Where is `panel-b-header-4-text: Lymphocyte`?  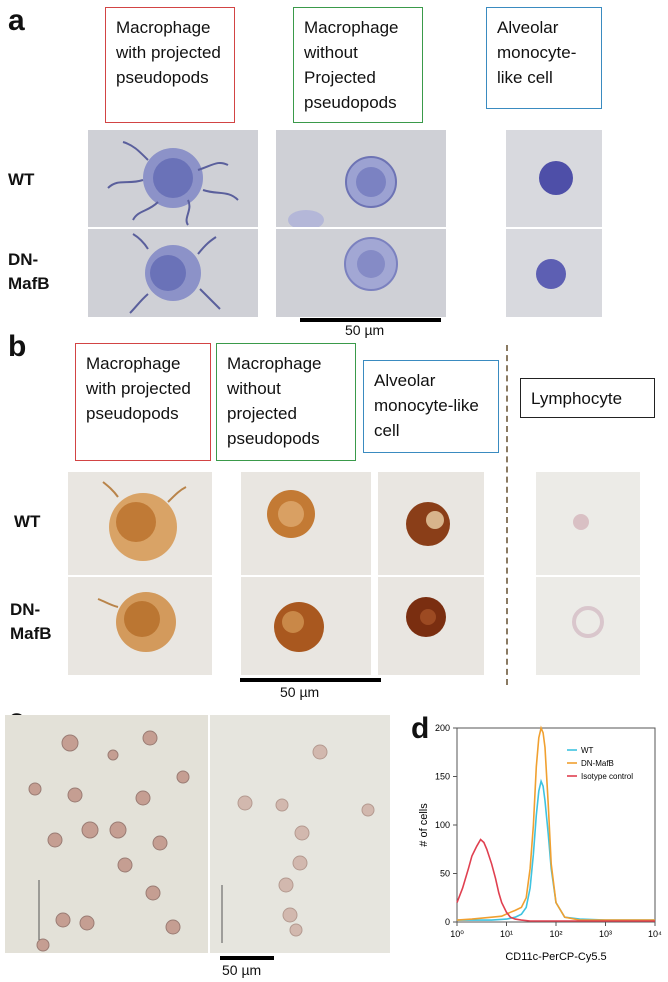
panel-b-header-4-text: Lymphocyte is located at coordinates (577, 398).